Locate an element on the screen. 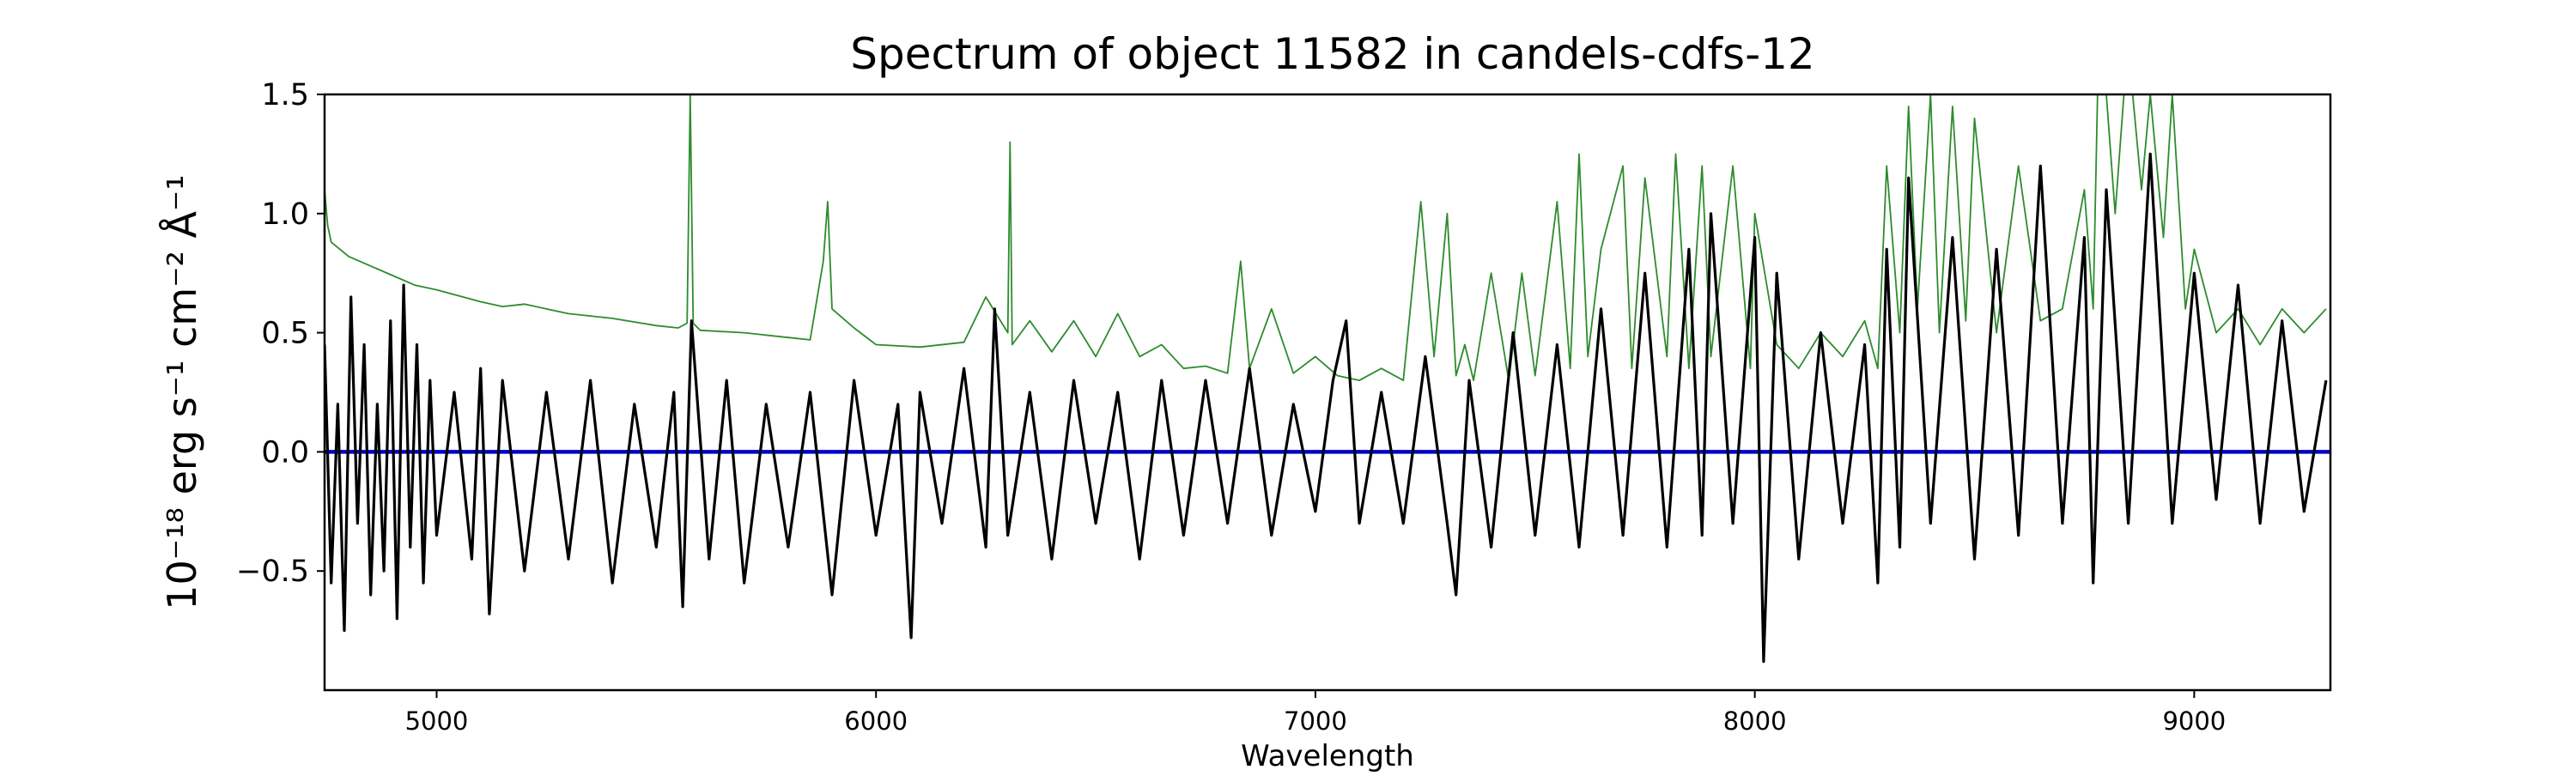 This screenshot has height=776, width=2576. x-tick-label: 7000 is located at coordinates (1316, 721).